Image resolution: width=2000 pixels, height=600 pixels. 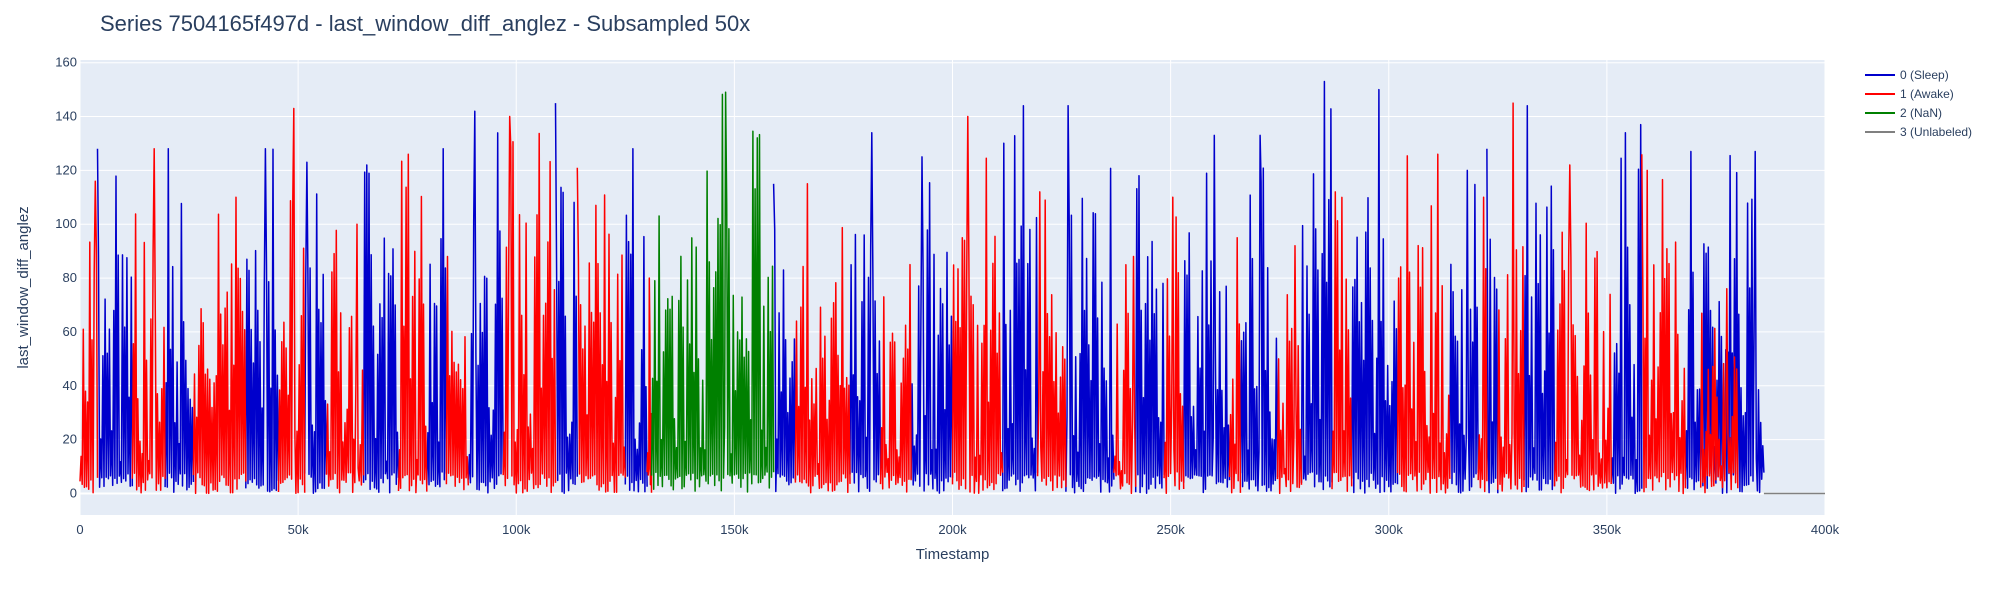 I want to click on y-tick-label: 60, so click(x=70, y=331).